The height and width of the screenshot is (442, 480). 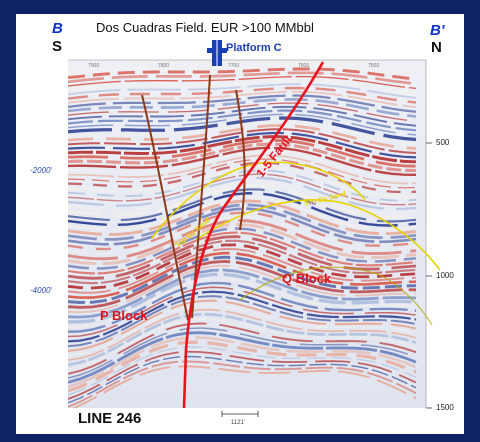 I want to click on top-tick-label: 7800, so click(x=164, y=66).